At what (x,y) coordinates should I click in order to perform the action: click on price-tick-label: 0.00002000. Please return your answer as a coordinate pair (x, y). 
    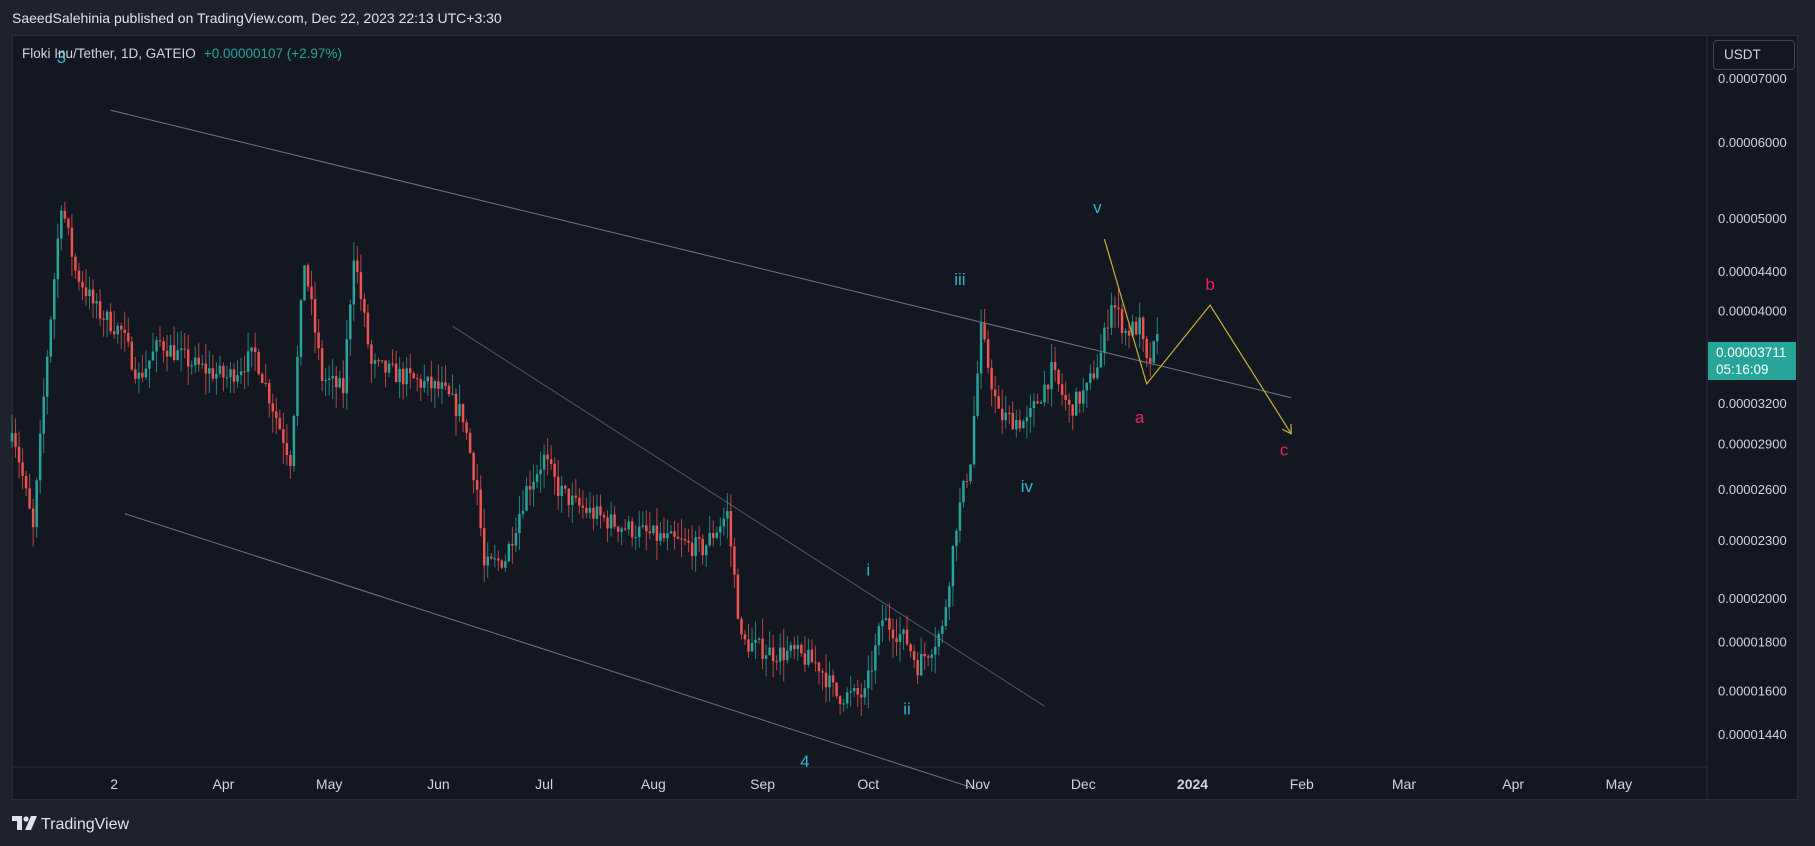
    Looking at the image, I should click on (1752, 598).